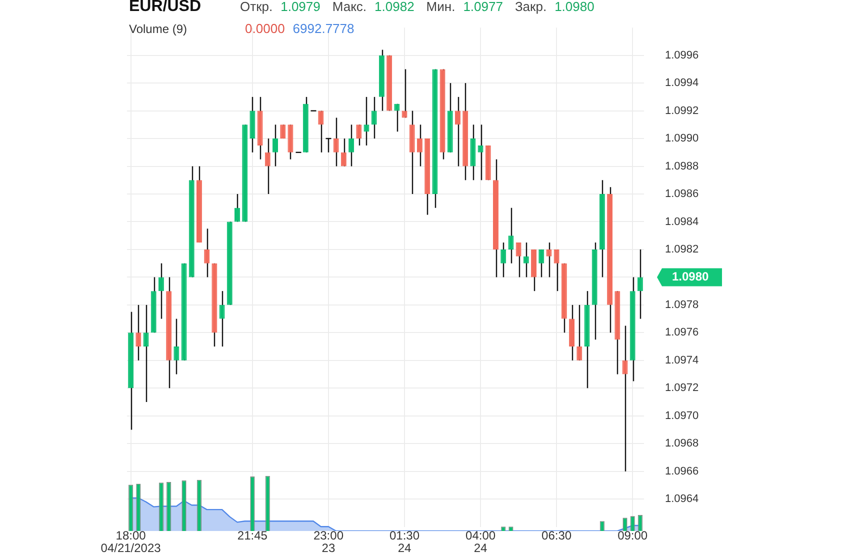 Image resolution: width=843 pixels, height=558 pixels. I want to click on y-tick-label: 1.0990, so click(682, 138).